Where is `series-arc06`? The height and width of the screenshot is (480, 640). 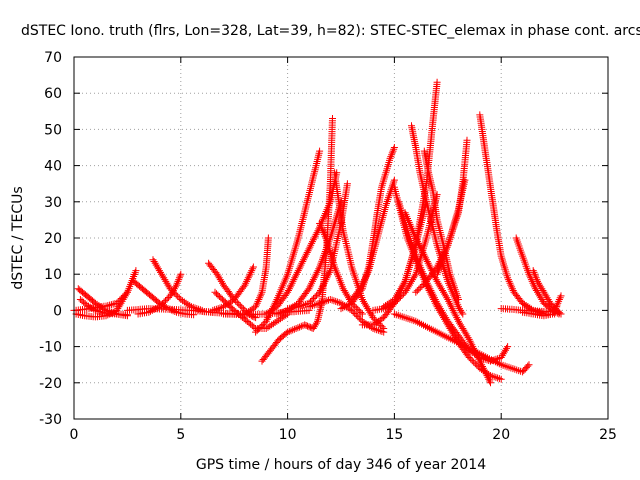
series-arc06 is located at coordinates (177, 285).